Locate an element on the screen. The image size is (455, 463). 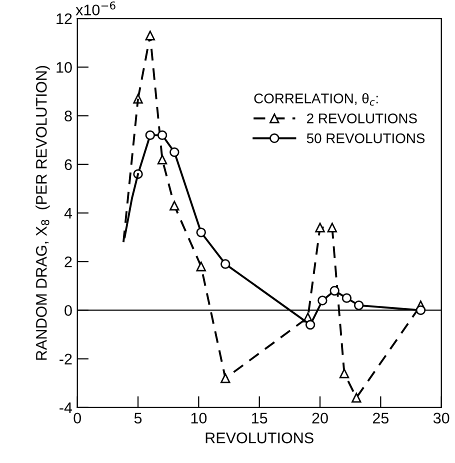
legend-label: 50 REVOLUTIONS is located at coordinates (365, 138).